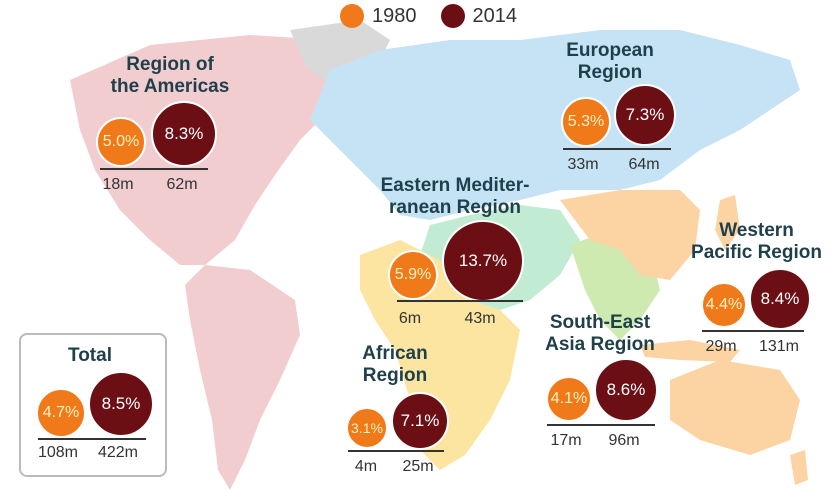  I want to click on south-america-shape, so click(242, 377).